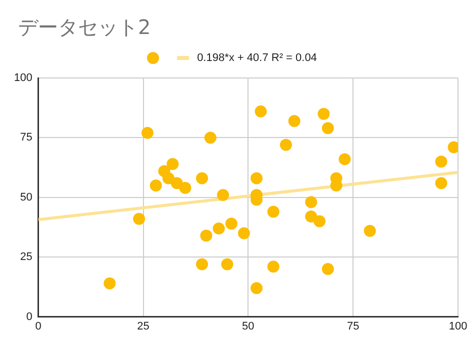 This screenshot has width=474, height=340. I want to click on x-tick-label: 25, so click(143, 326).